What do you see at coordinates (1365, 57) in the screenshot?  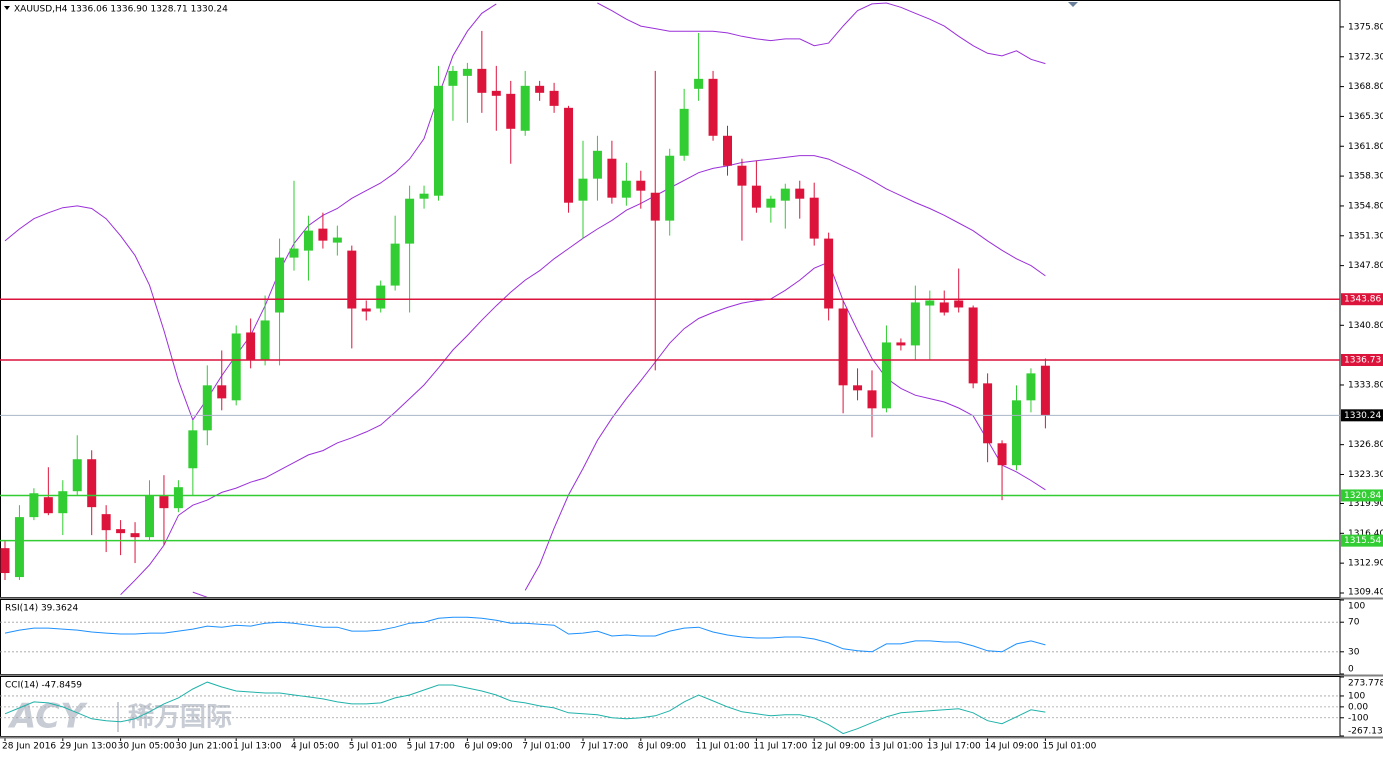 I see `y-tick-label: 1372.30` at bounding box center [1365, 57].